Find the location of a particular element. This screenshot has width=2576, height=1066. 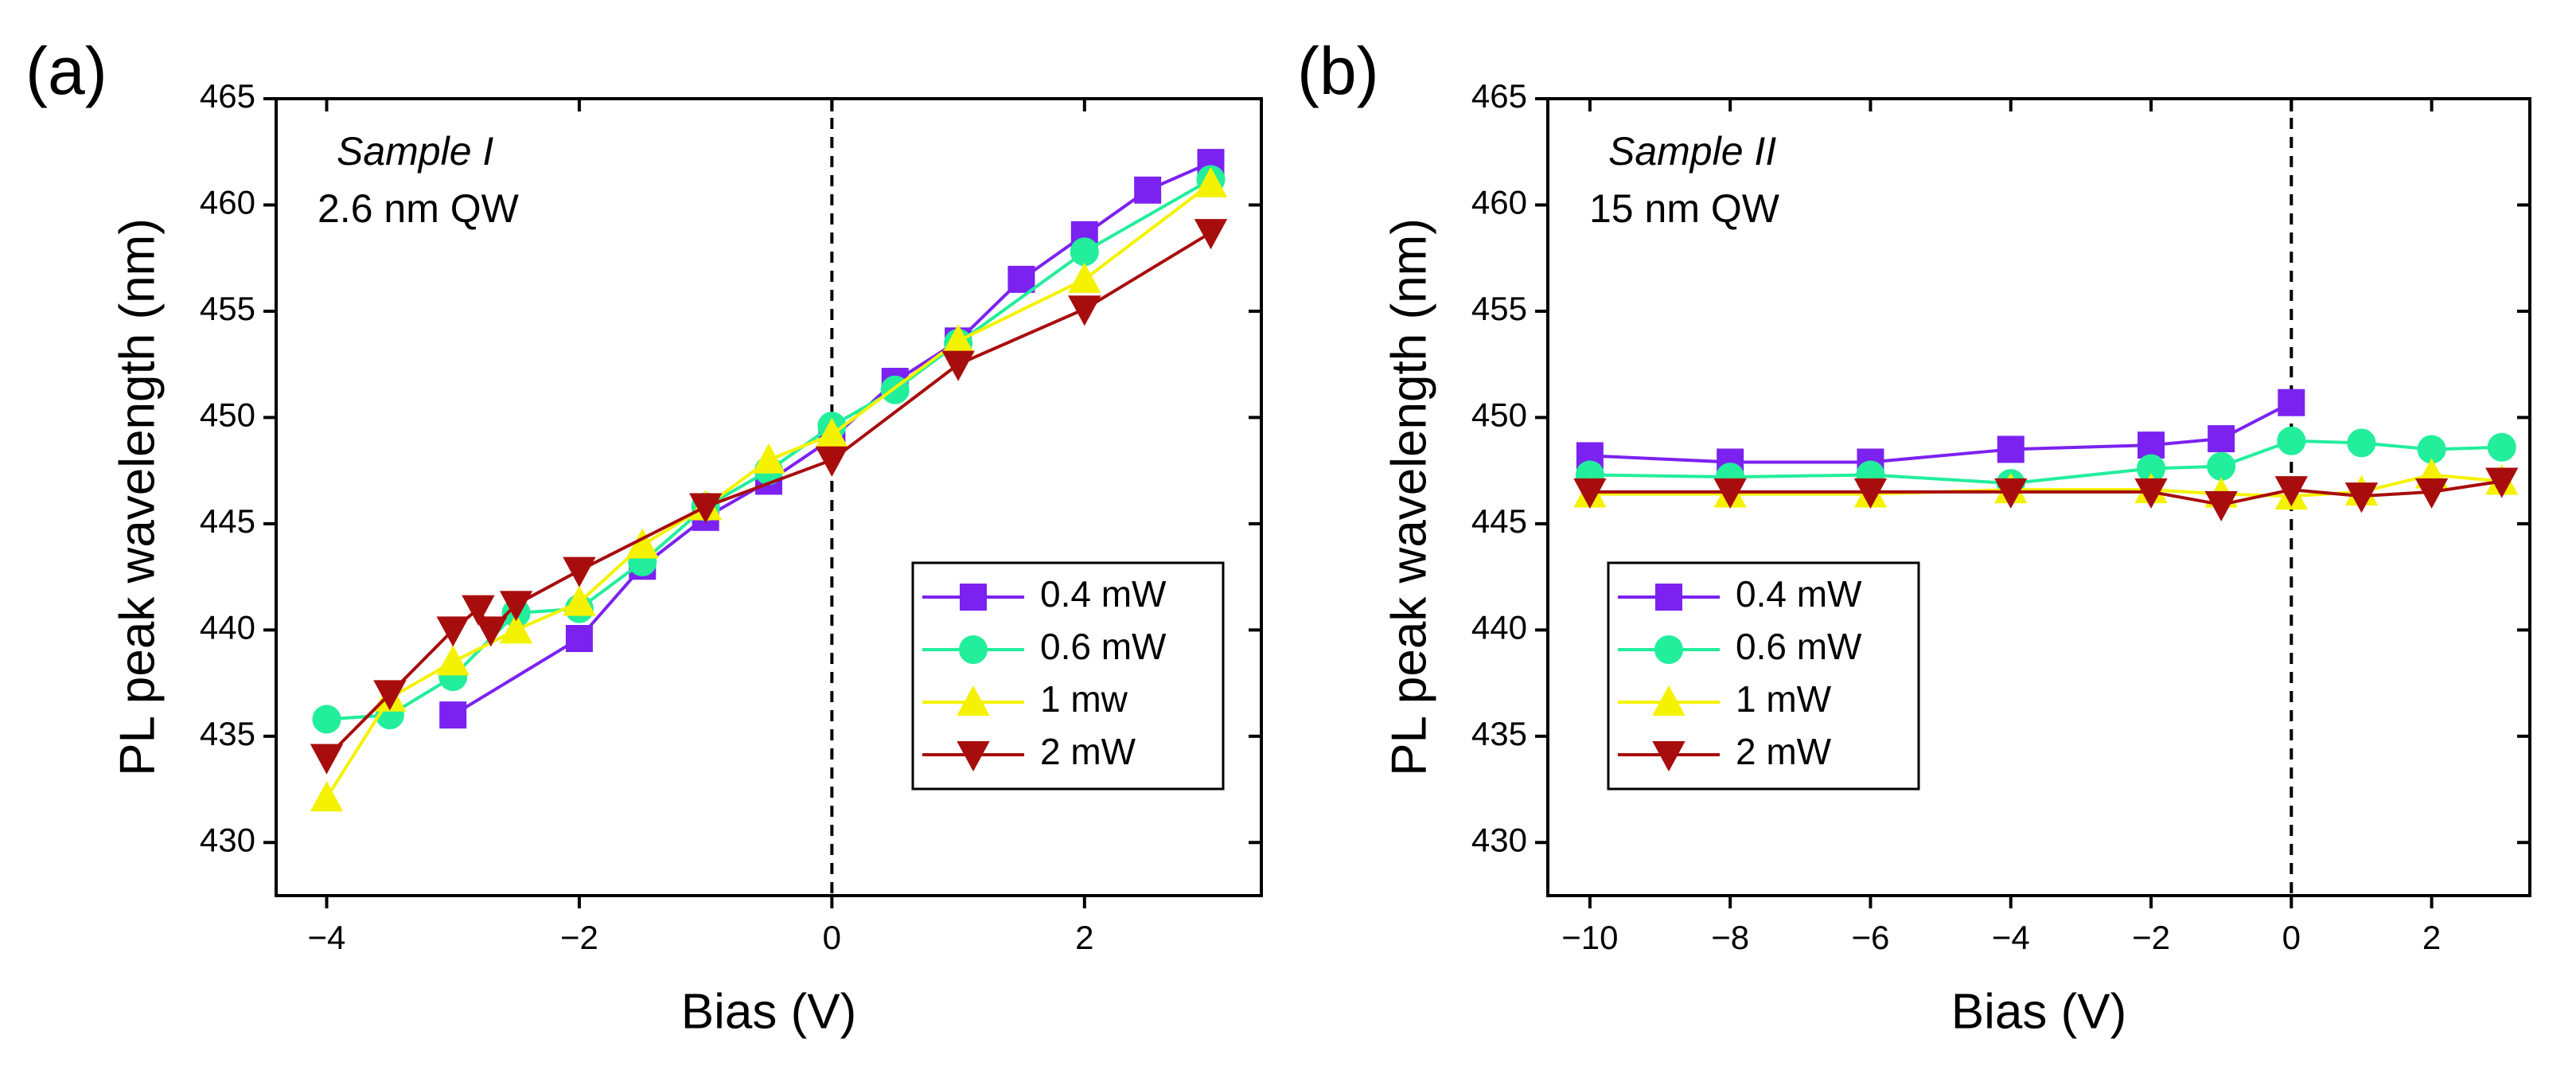

x-tick-label: −6 is located at coordinates (1871, 937).